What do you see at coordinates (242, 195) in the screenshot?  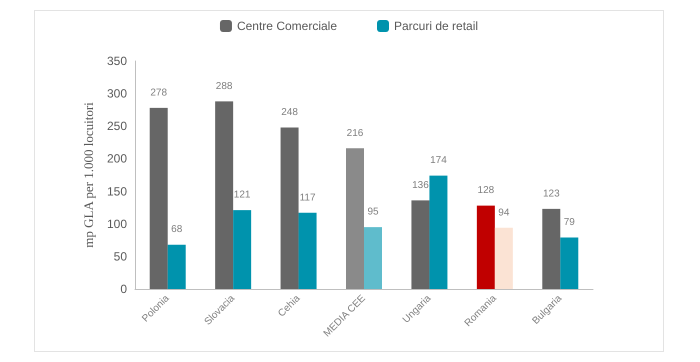 I see `data-label: 121` at bounding box center [242, 195].